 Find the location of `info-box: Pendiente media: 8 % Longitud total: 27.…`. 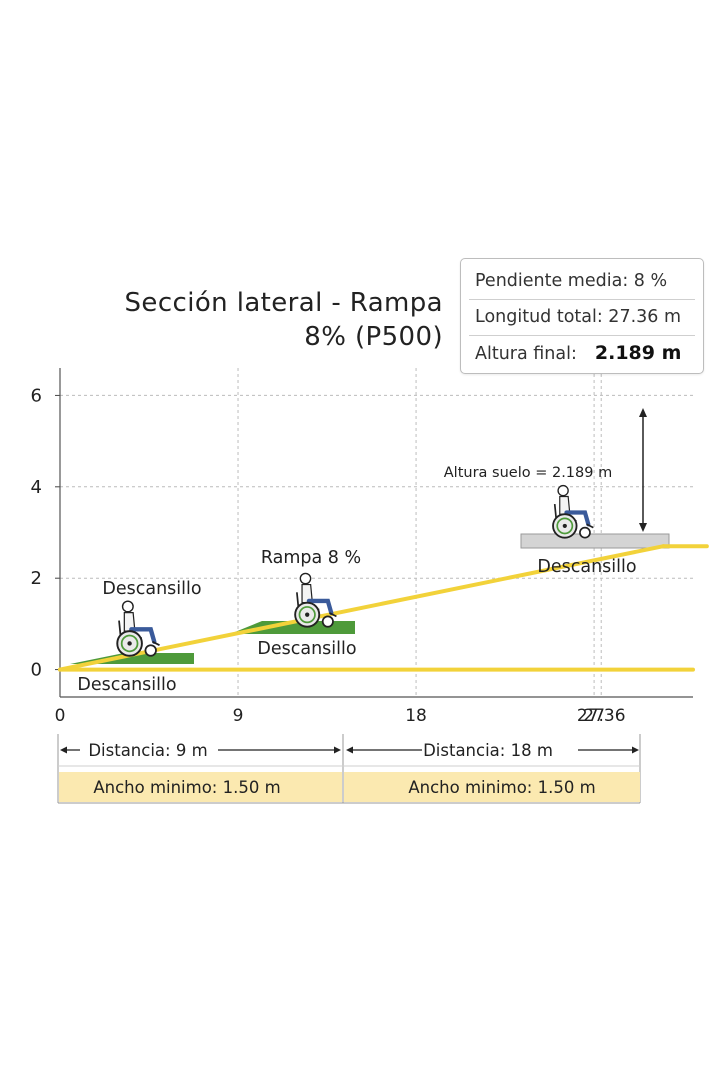

info-box: Pendiente media: 8 % Longitud total: 27.… is located at coordinates (582, 316).